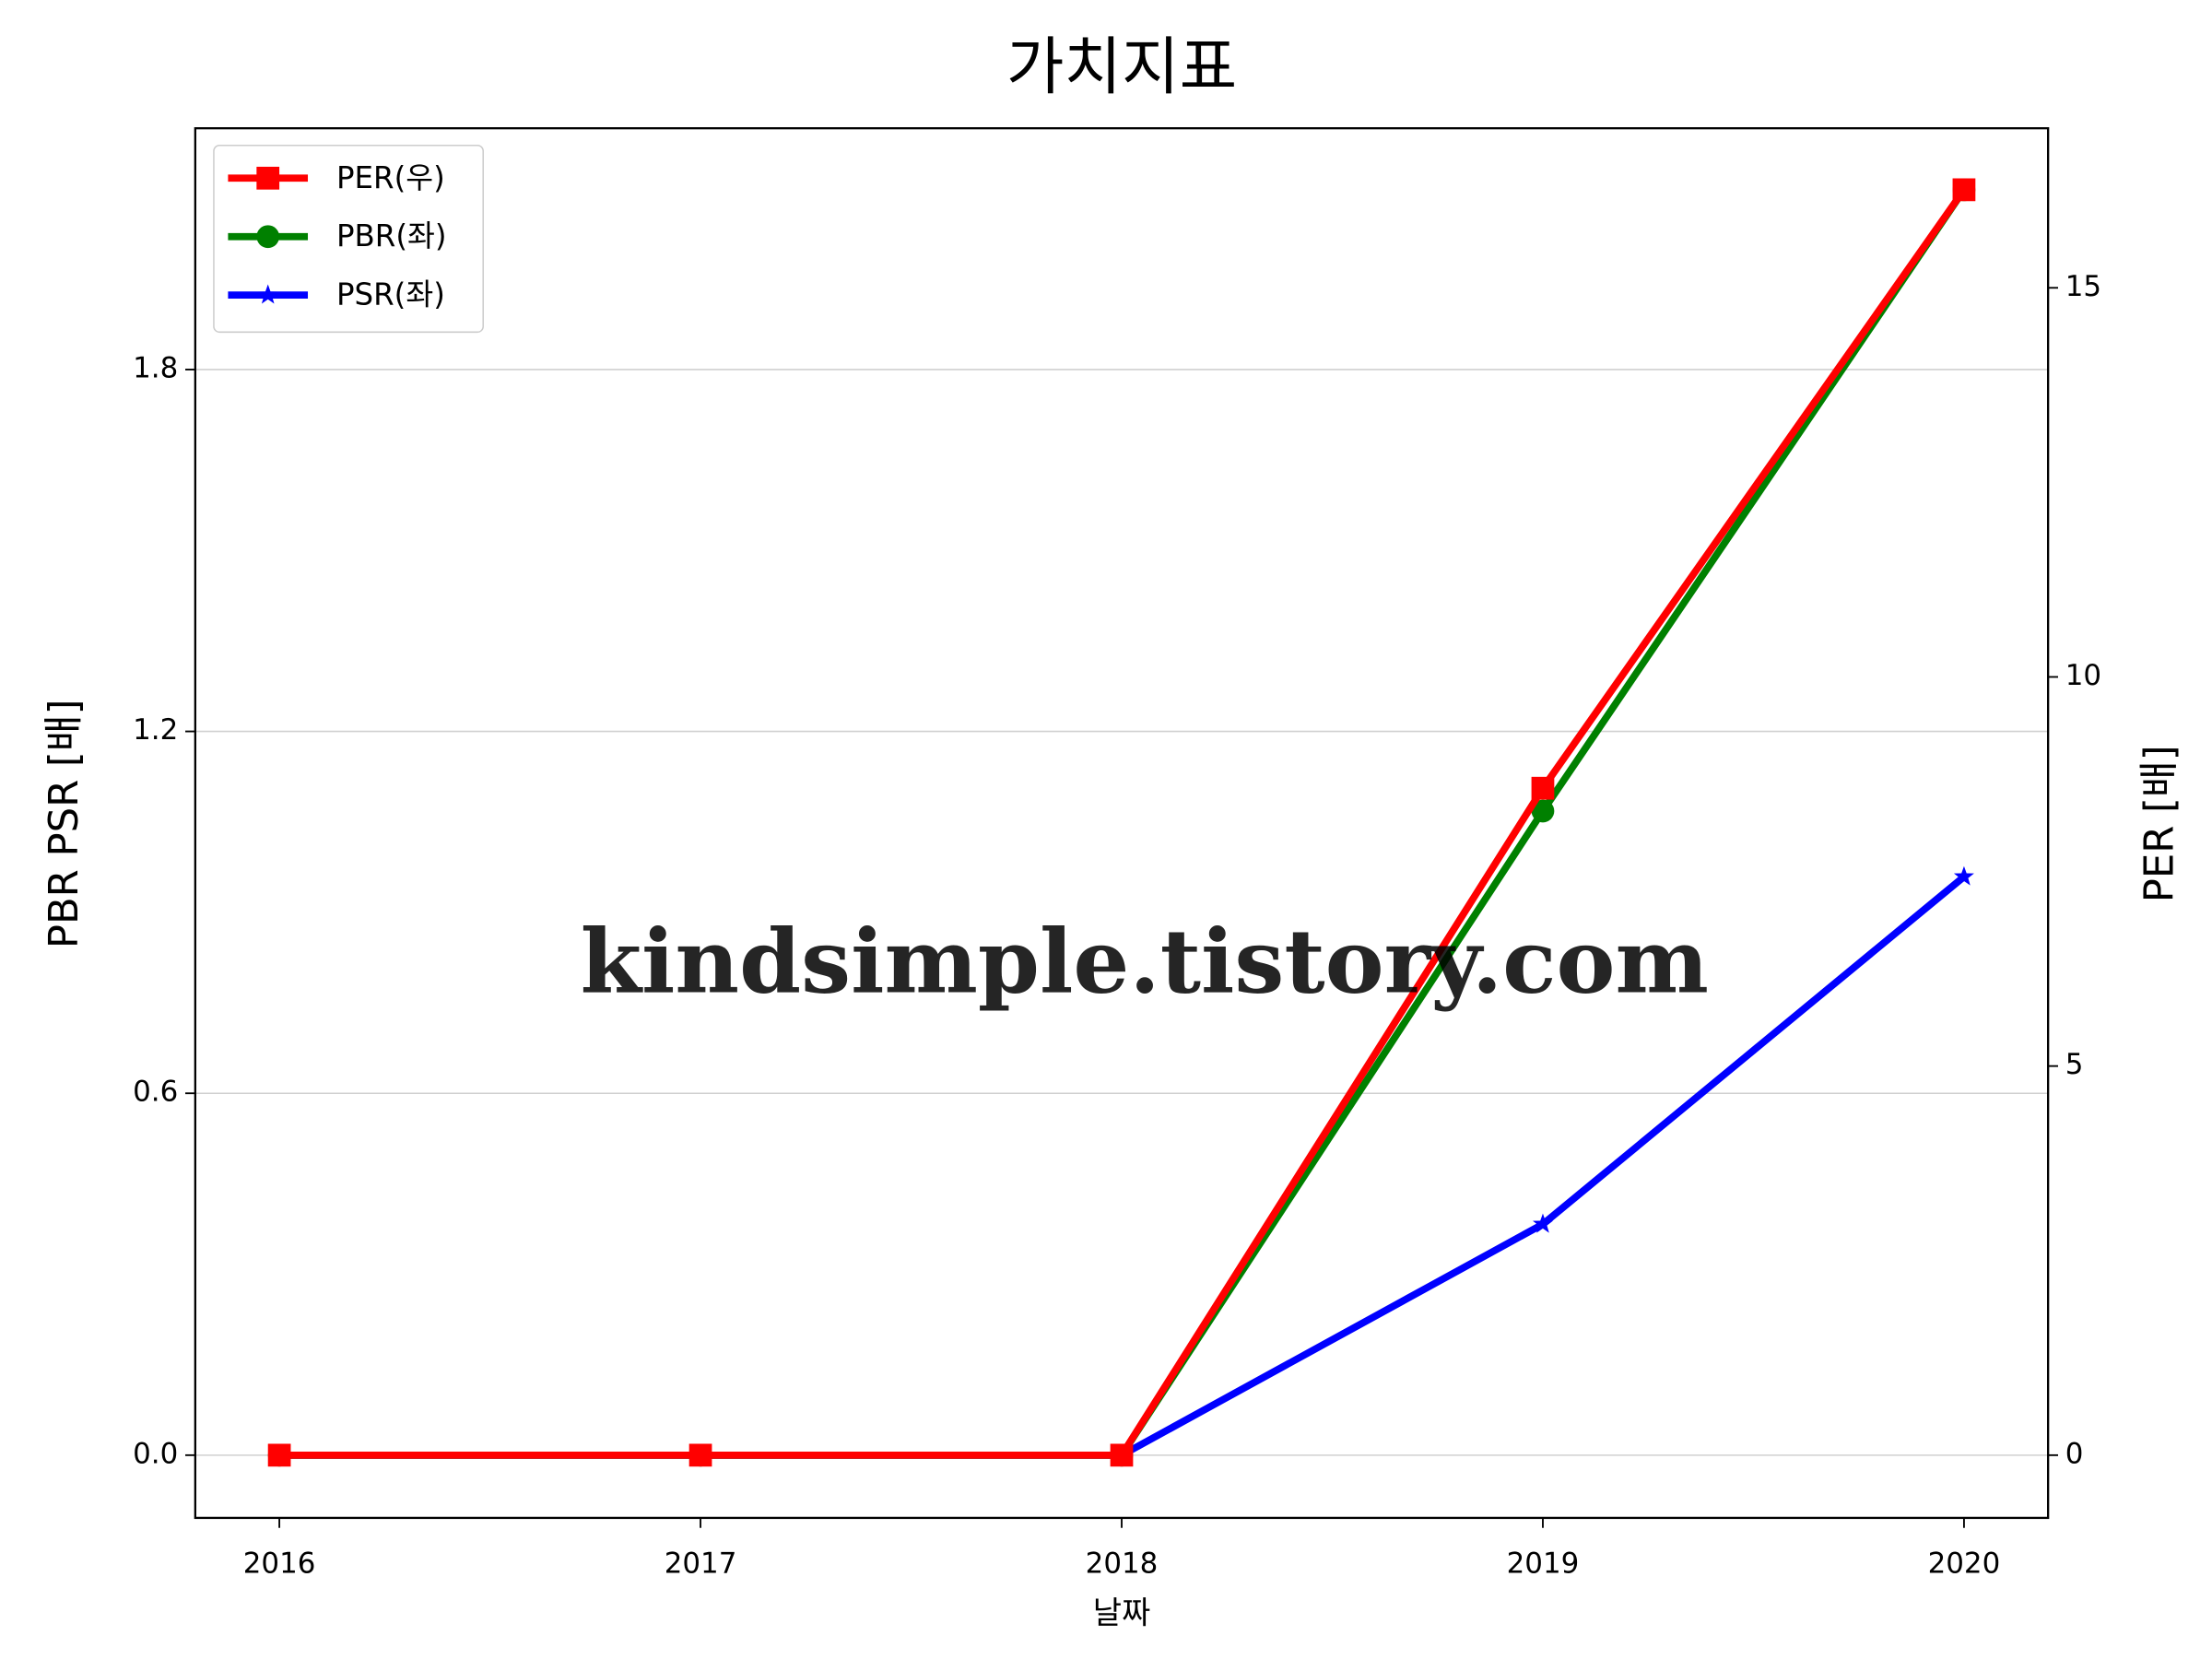 The height and width of the screenshot is (1659, 2212). Describe the element at coordinates (1122, 1563) in the screenshot. I see `x-tick-label: 2018` at that location.